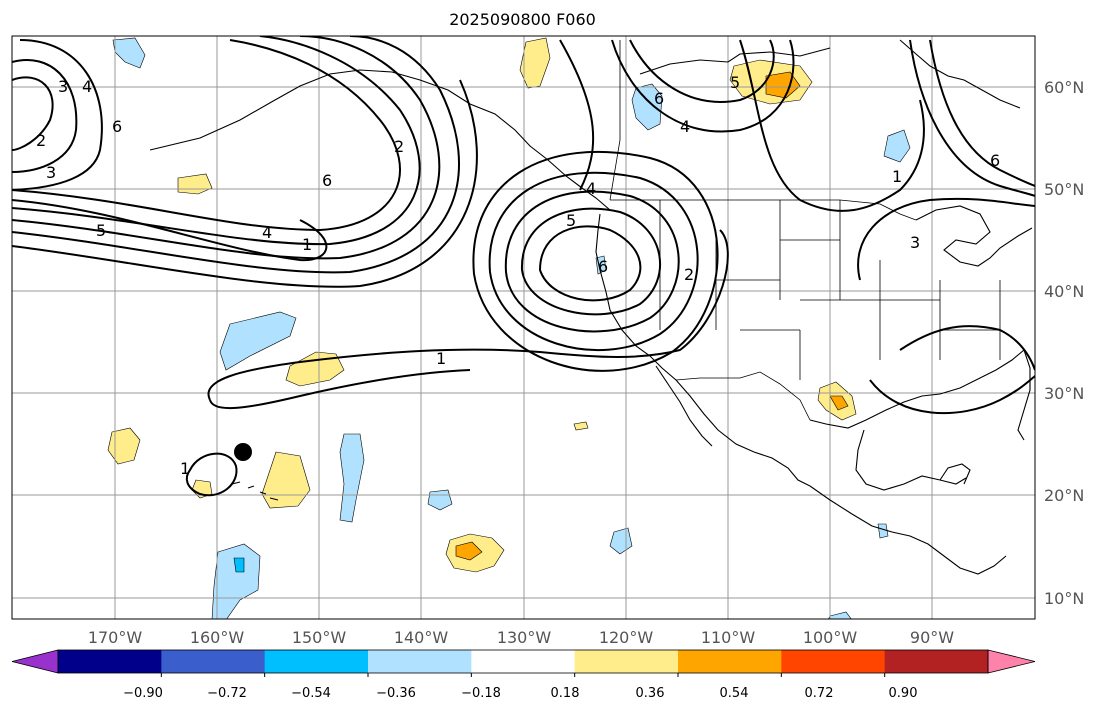 The image size is (1105, 712). I want to click on colorbar-extend-low, so click(35, 661).